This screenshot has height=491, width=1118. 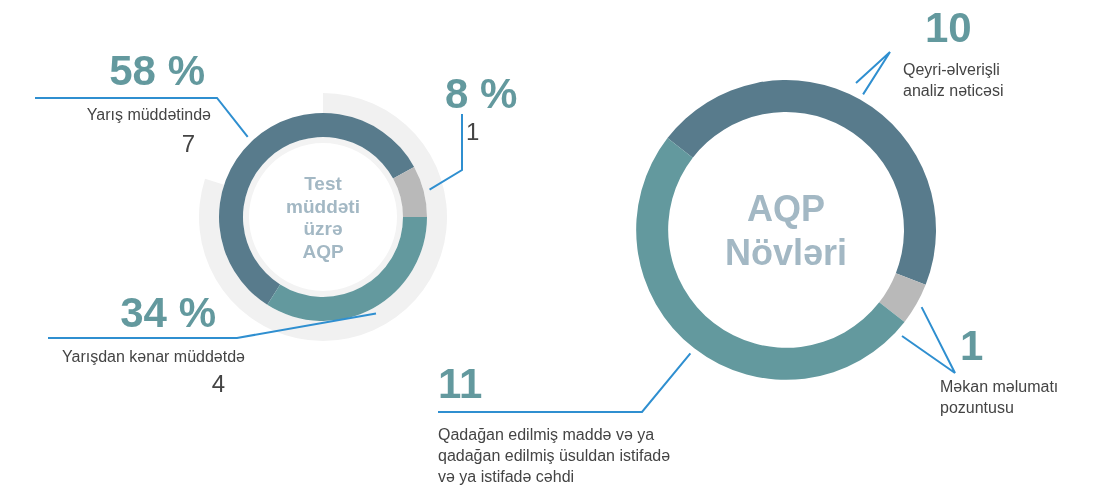 I want to click on text: 7, so click(x=188, y=143).